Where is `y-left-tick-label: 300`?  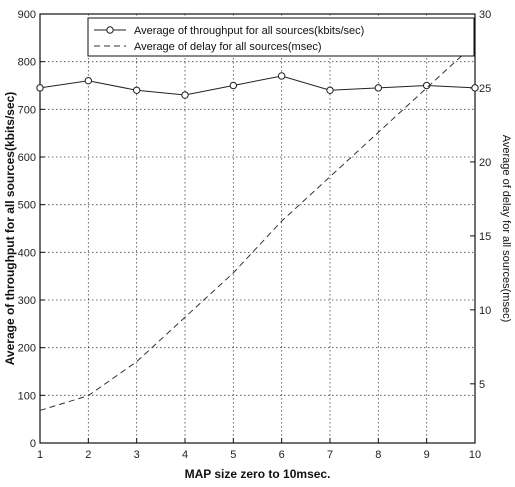
y-left-tick-label: 300 is located at coordinates (27, 301).